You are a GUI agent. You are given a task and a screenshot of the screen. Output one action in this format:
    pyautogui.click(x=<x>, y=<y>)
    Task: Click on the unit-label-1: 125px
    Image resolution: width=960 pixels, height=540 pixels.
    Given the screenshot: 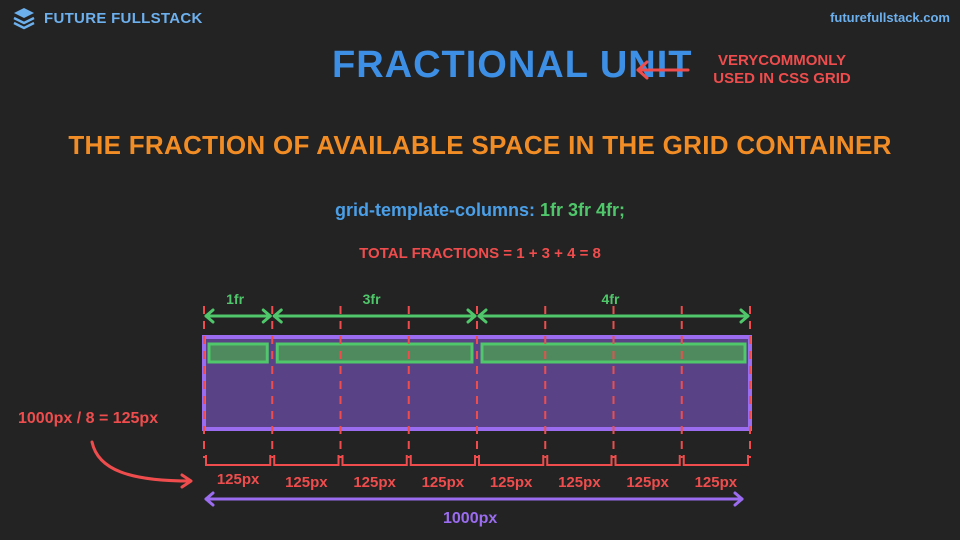 What is the action you would take?
    pyautogui.click(x=238, y=479)
    